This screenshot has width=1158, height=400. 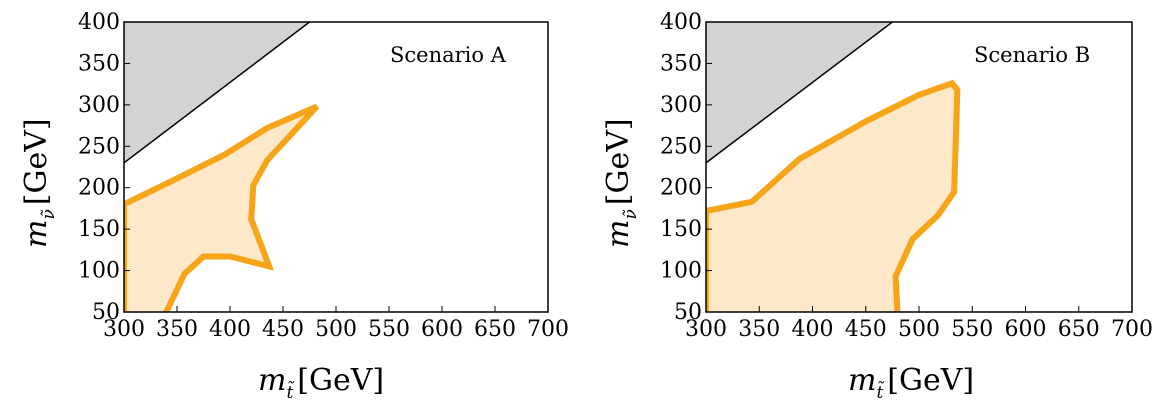 What do you see at coordinates (1032, 55) in the screenshot?
I see `scenario-label: Scenario B` at bounding box center [1032, 55].